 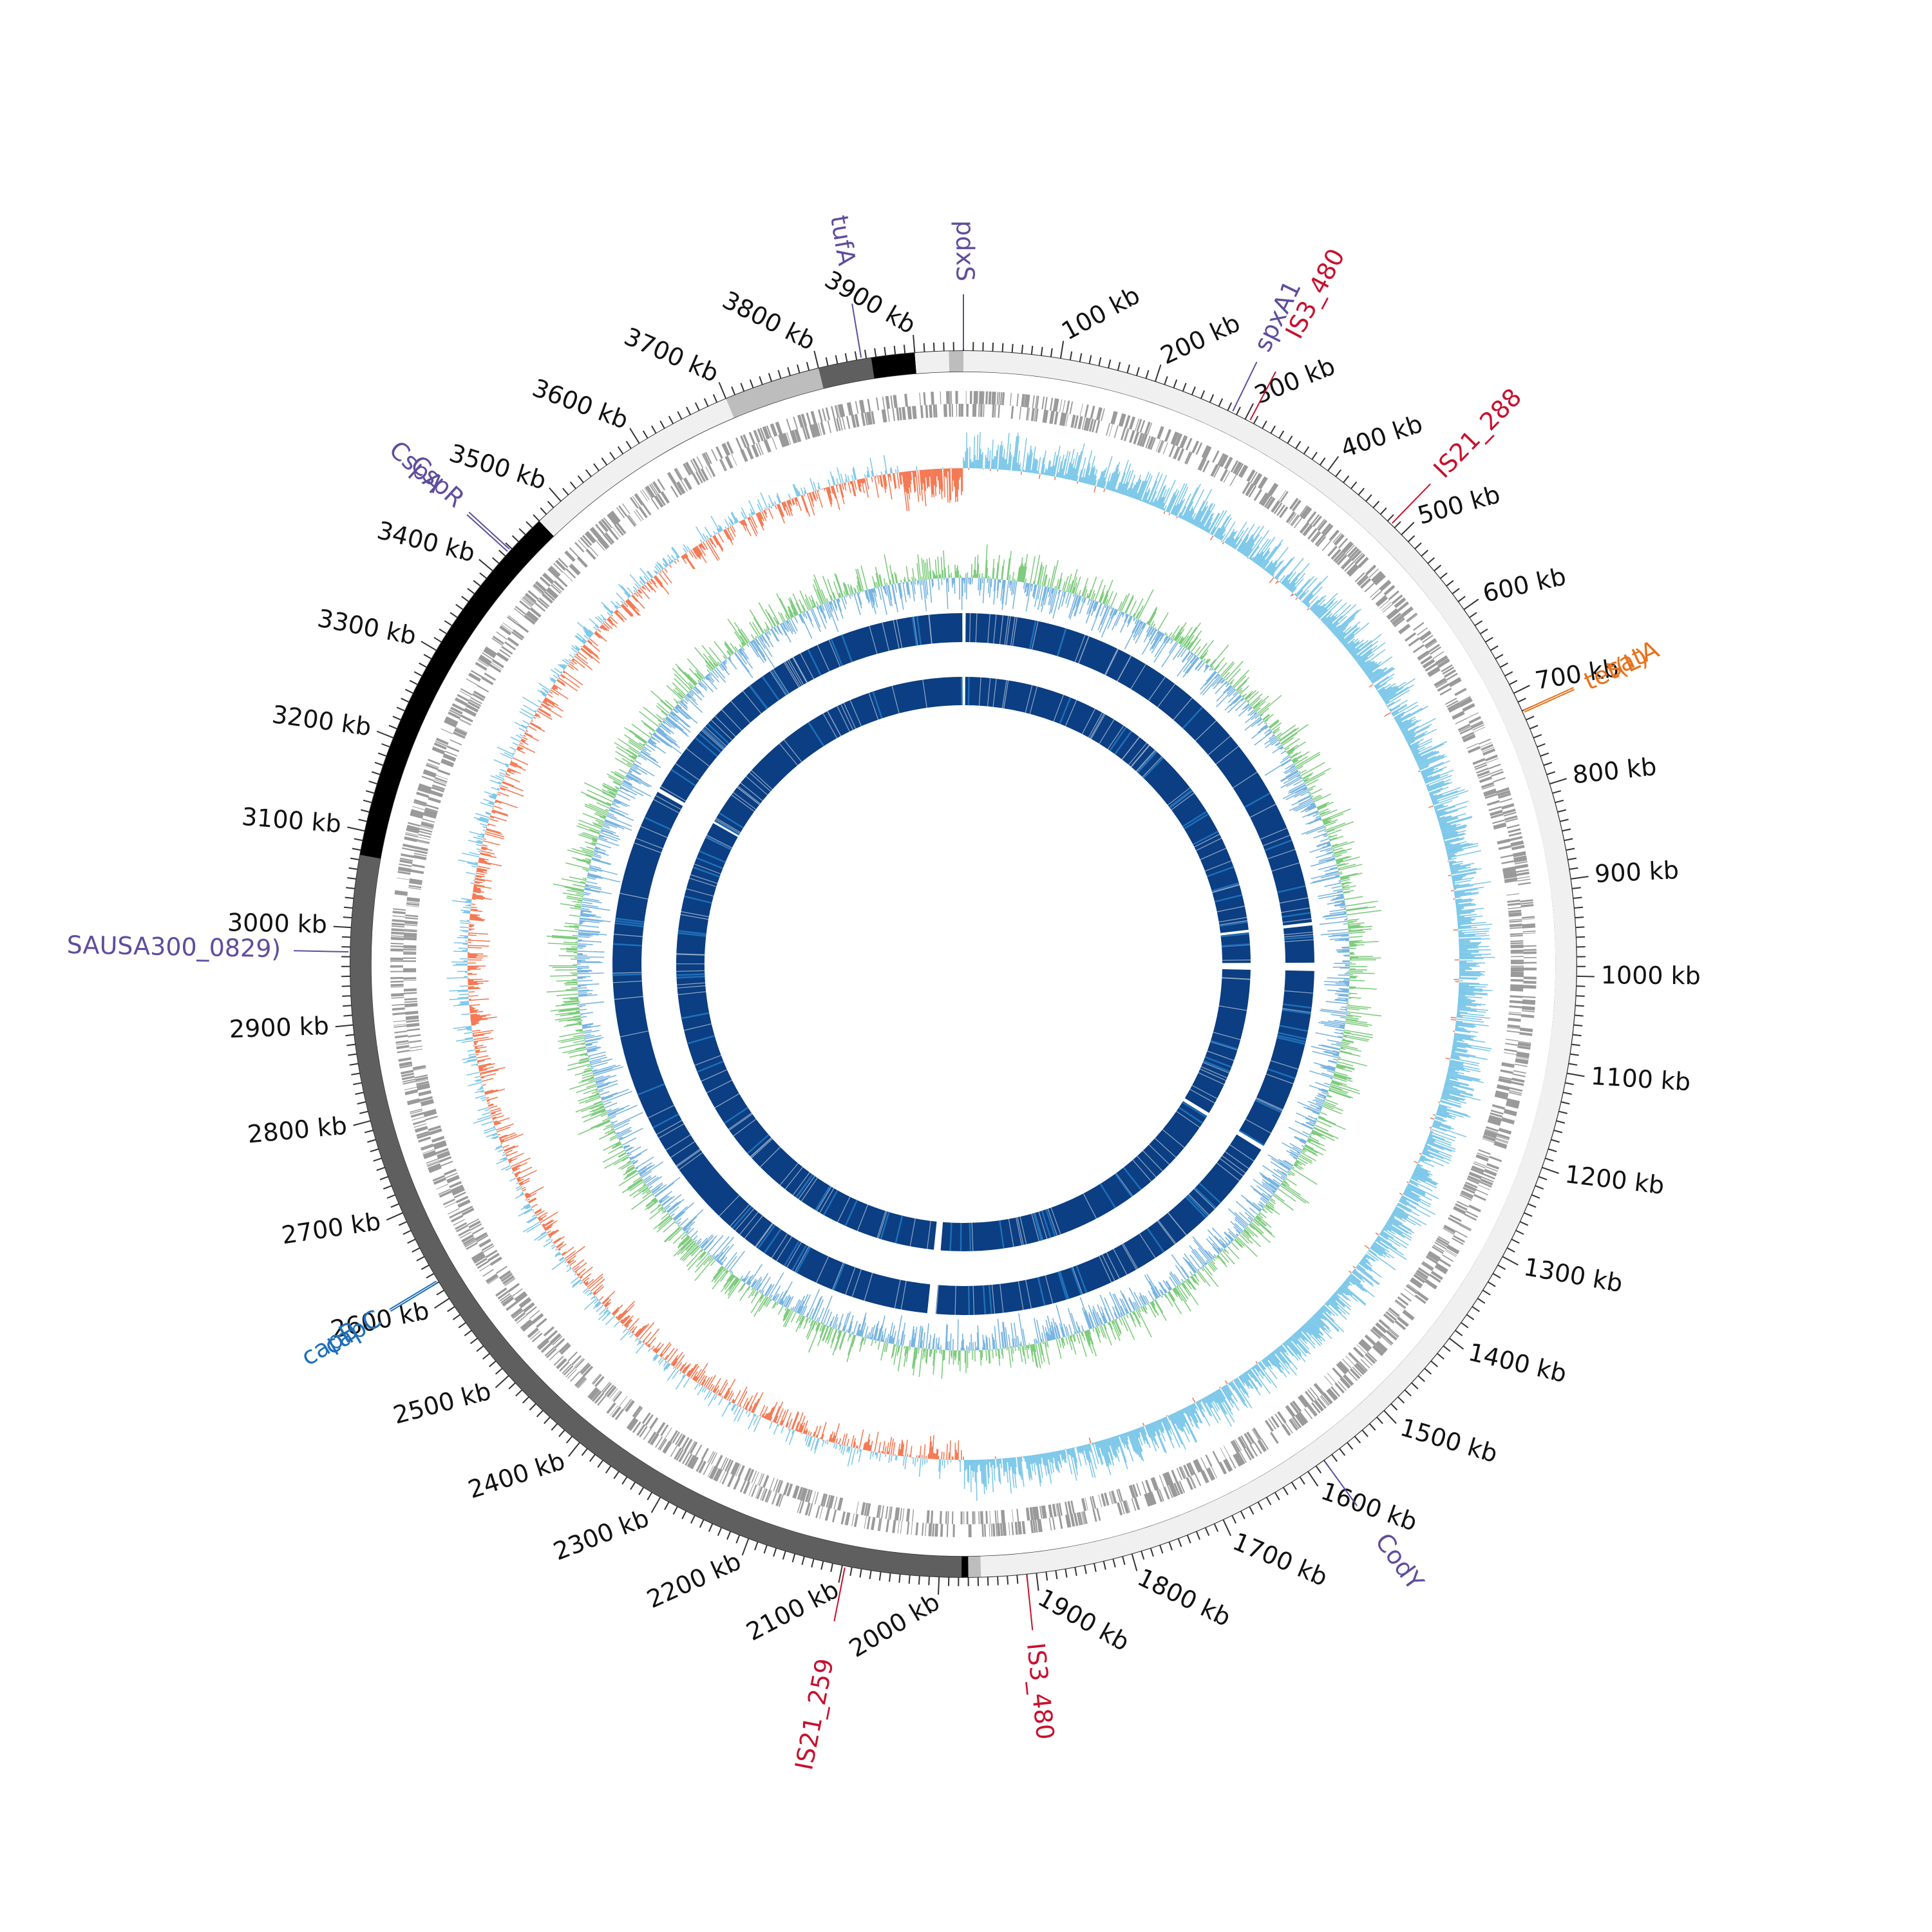 What do you see at coordinates (1615, 1180) in the screenshot?
I see `scale-tick-label: 1200 kb` at bounding box center [1615, 1180].